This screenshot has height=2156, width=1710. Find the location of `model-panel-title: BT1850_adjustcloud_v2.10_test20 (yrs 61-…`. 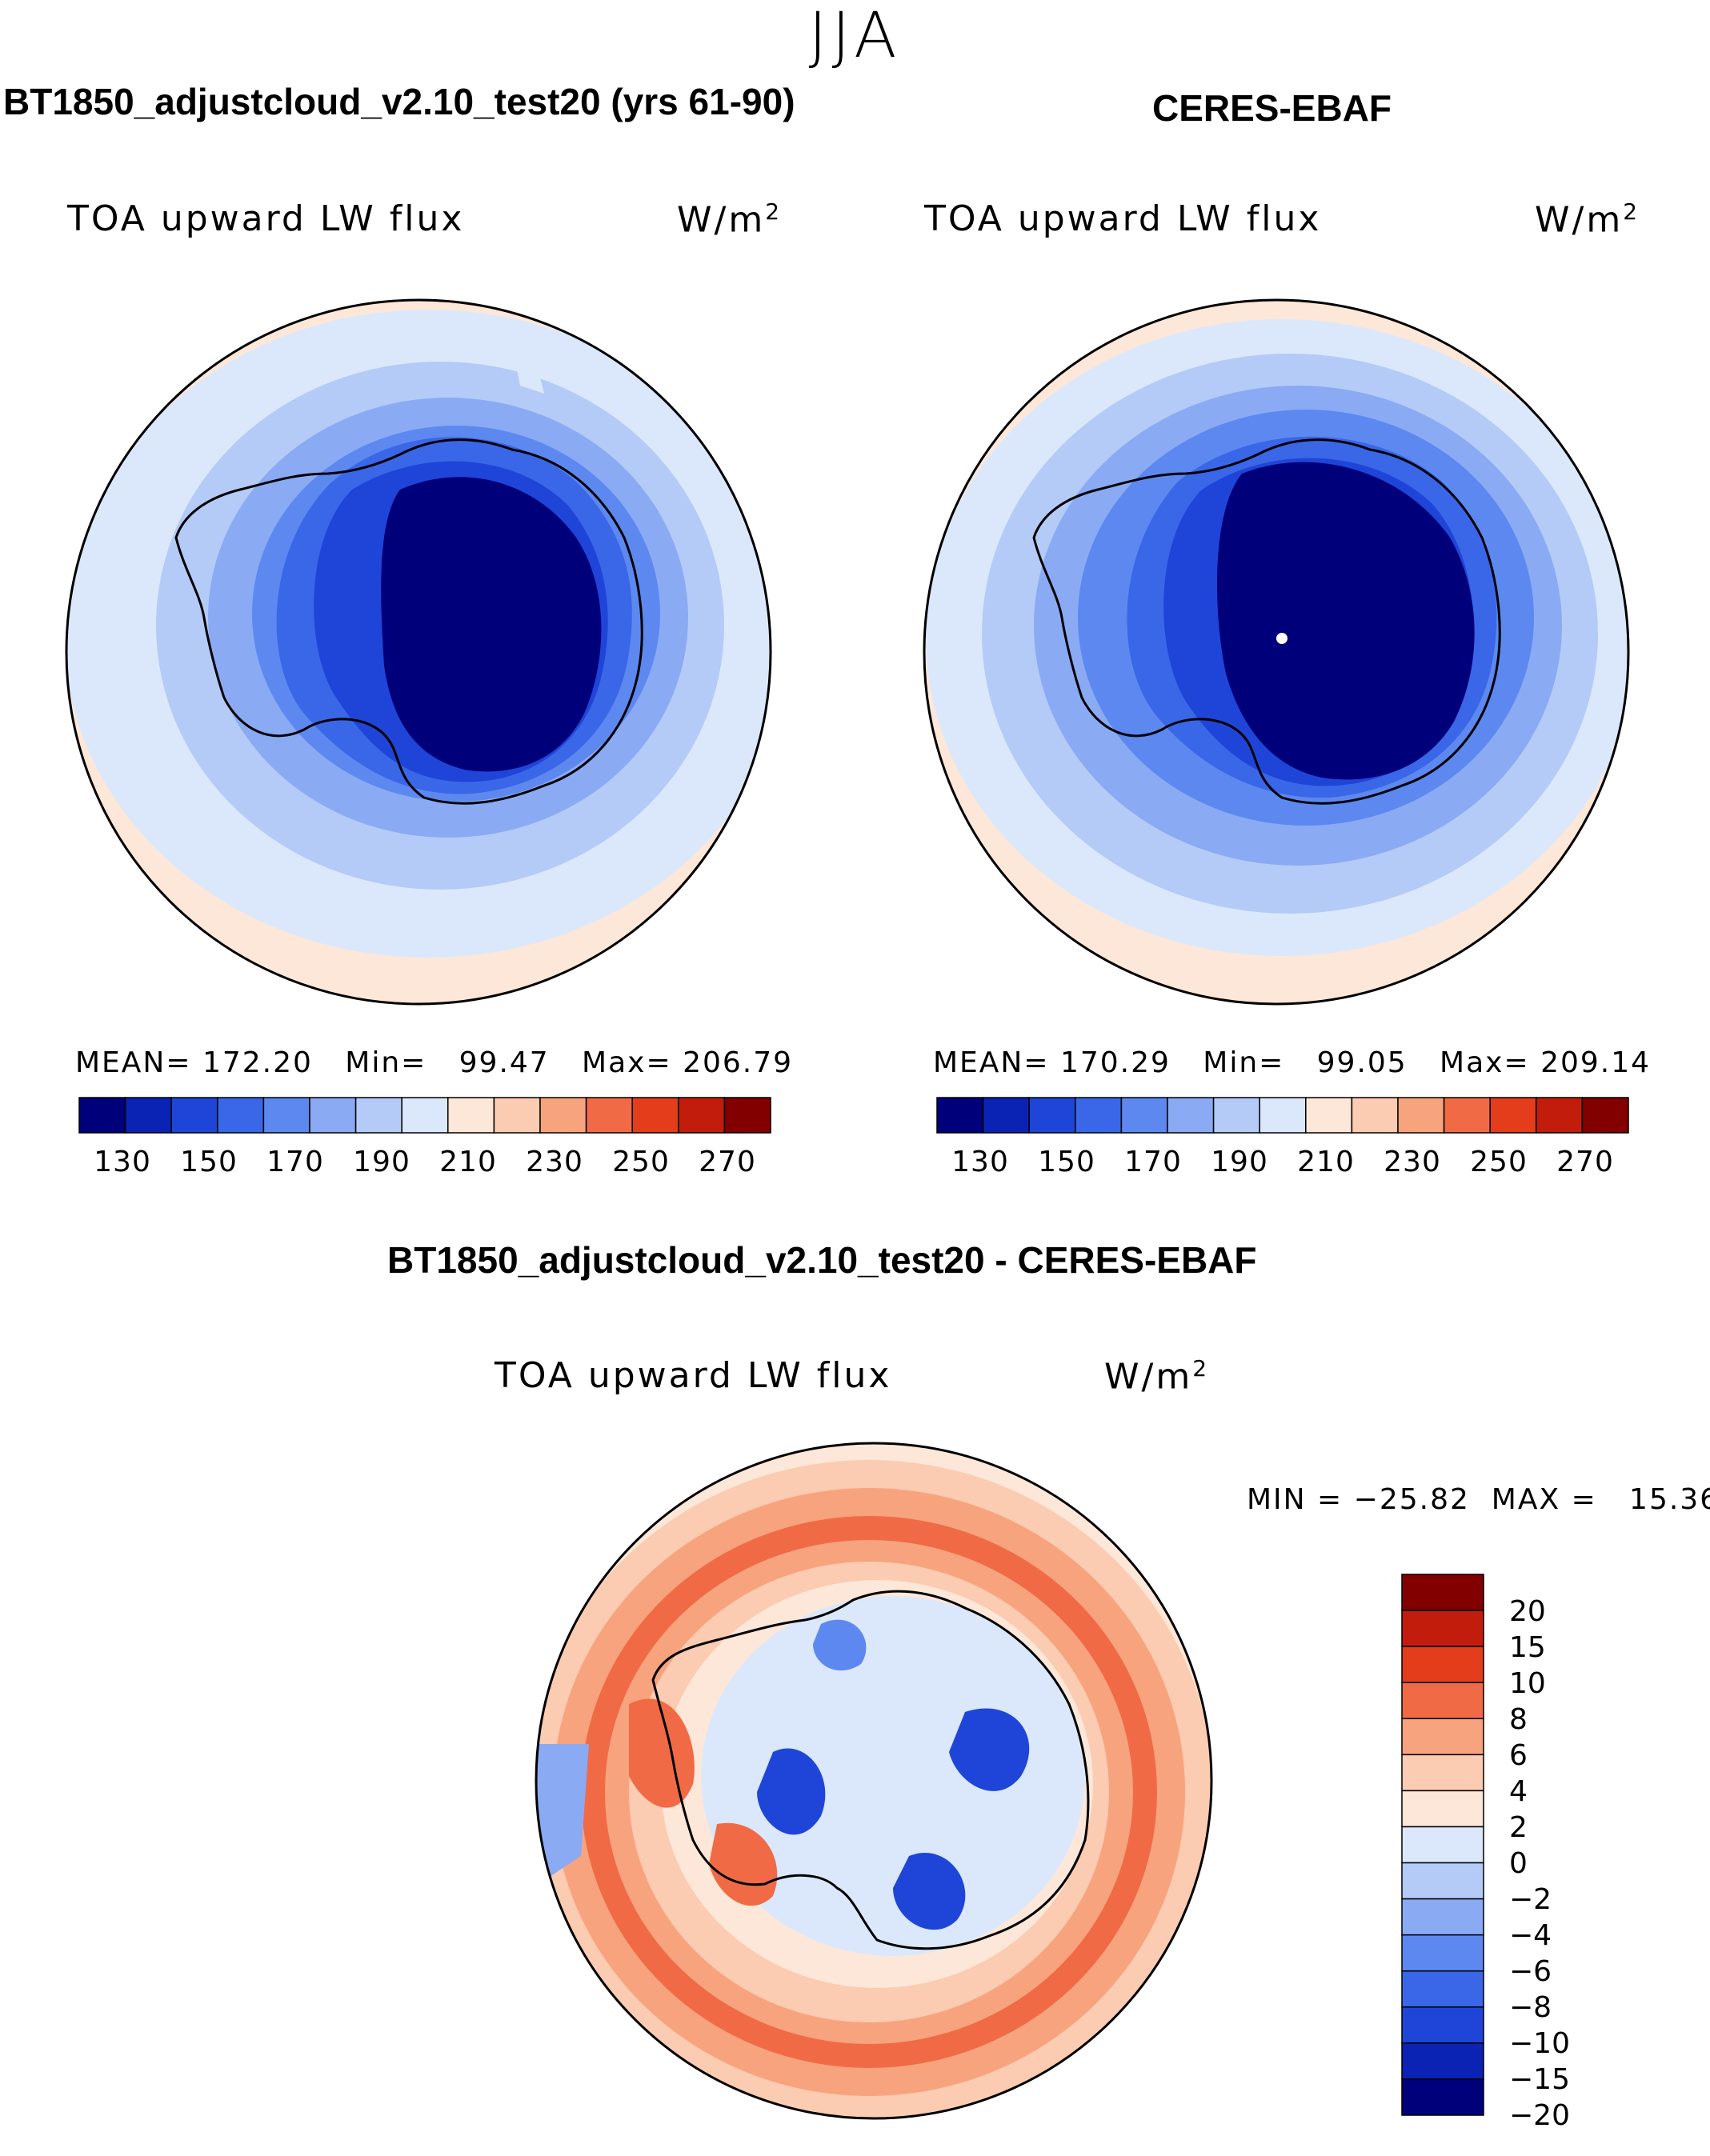

model-panel-title: BT1850_adjustcloud_v2.10_test20 (yrs 61-… is located at coordinates (399, 101).